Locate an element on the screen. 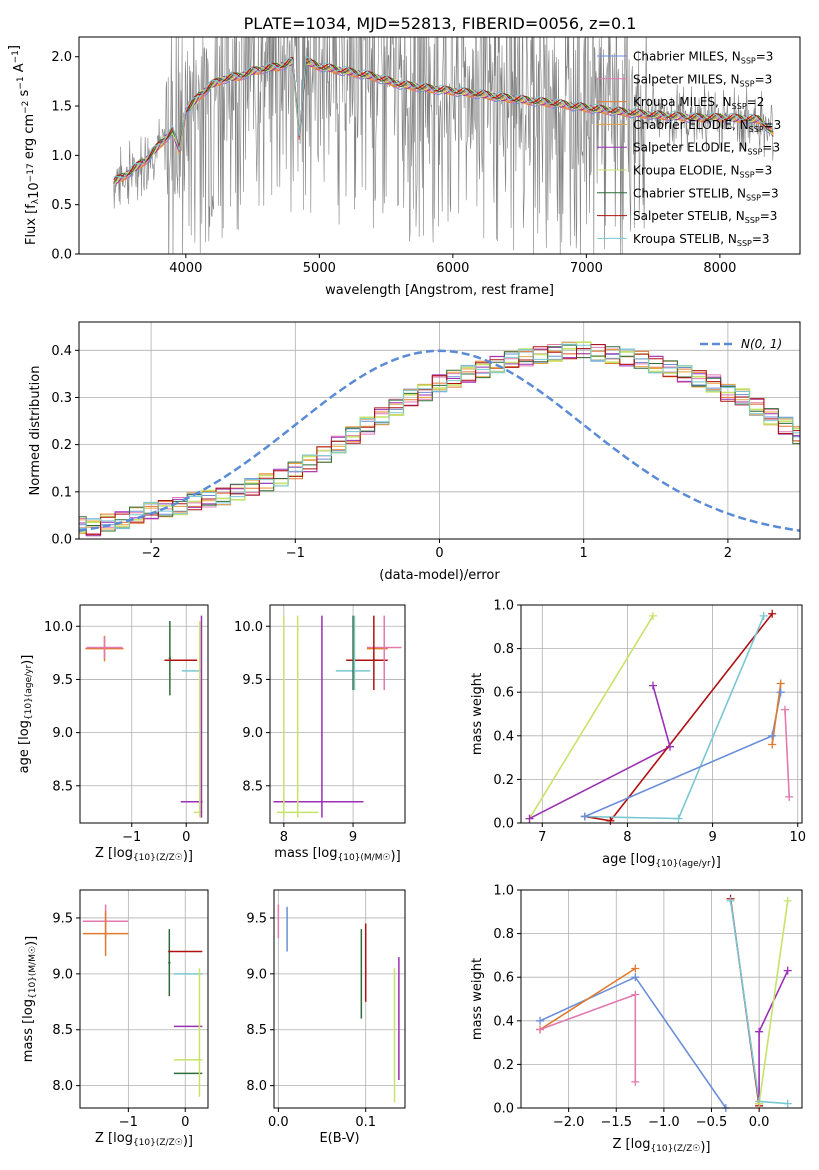 The height and width of the screenshot is (1170, 819). x-tick-label: 4000 is located at coordinates (185, 268).